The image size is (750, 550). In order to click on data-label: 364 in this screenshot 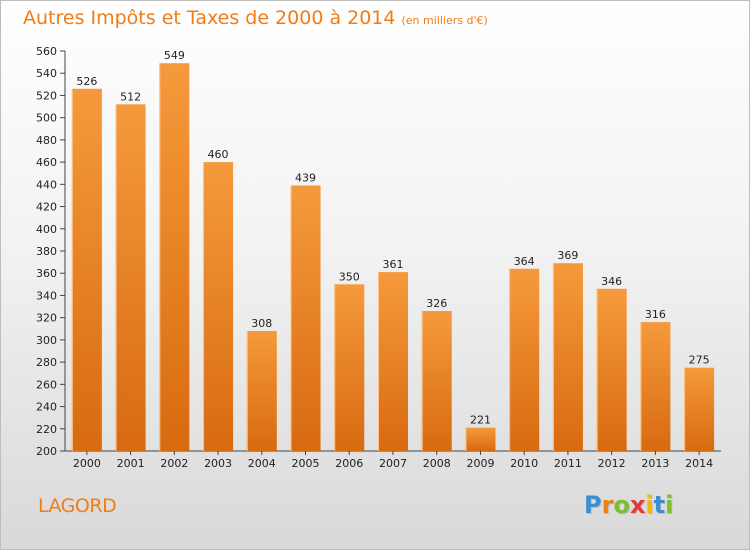, I will do `click(524, 261)`.